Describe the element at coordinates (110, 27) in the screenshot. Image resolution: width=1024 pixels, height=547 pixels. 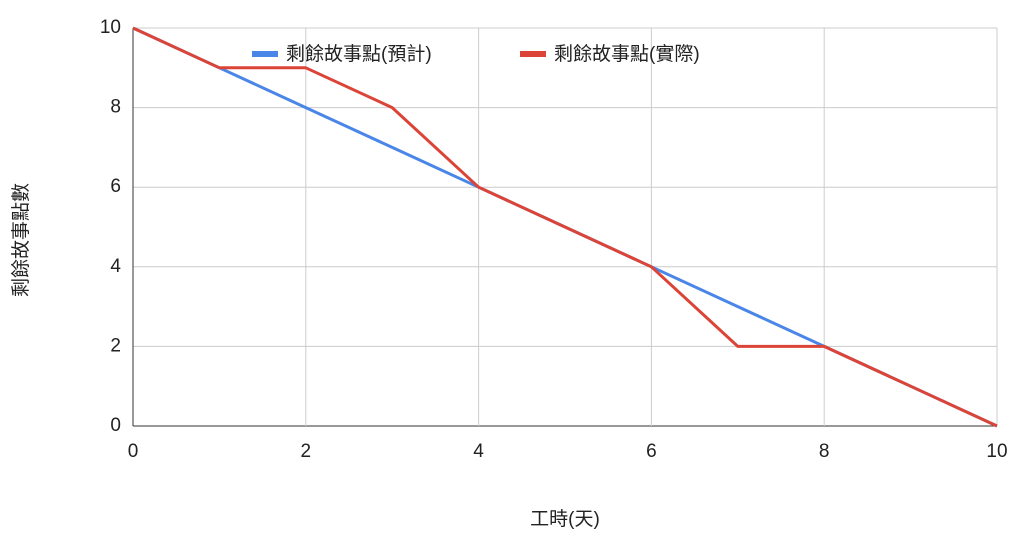
I see `y-tick-label: 10` at that location.